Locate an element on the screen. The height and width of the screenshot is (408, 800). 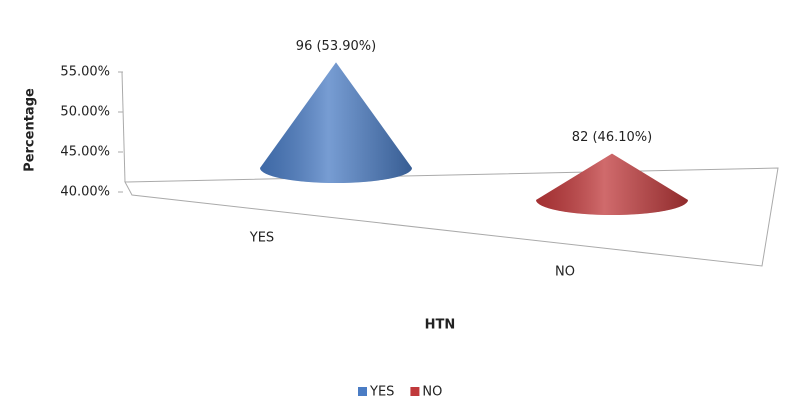
y-tick-label: 45.00% is located at coordinates (85, 152).